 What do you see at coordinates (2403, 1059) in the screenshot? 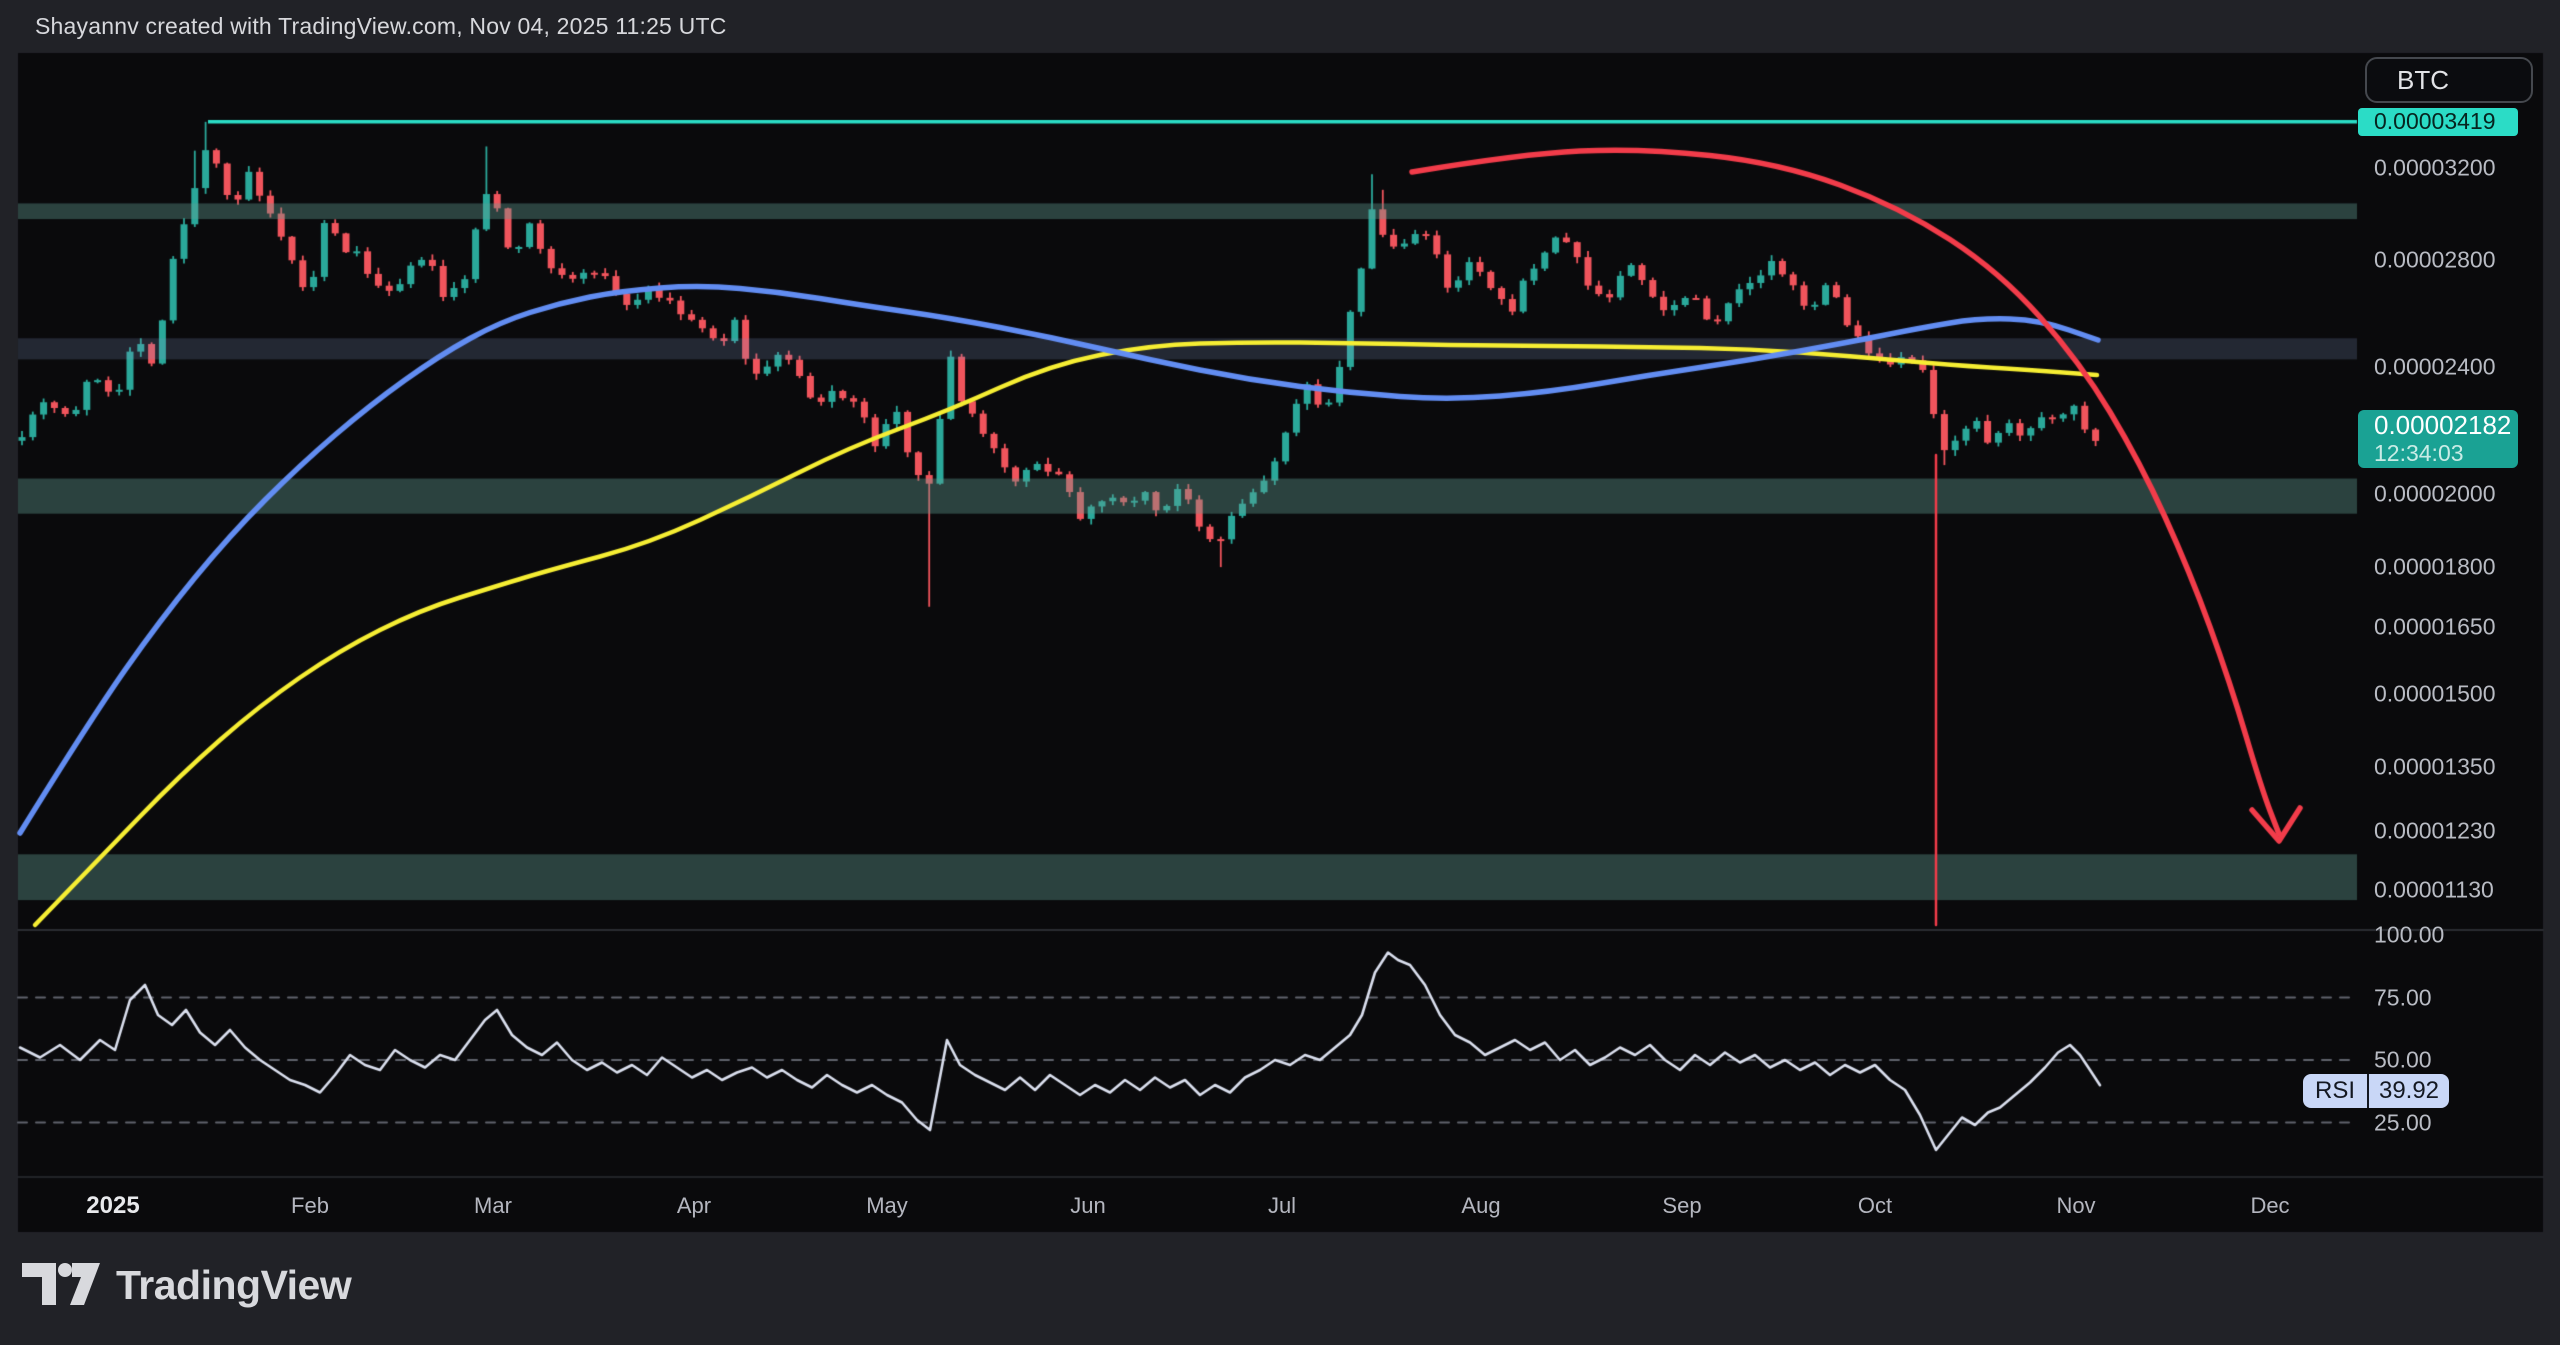
I see `rsi-axis-label: 50.00` at bounding box center [2403, 1059].